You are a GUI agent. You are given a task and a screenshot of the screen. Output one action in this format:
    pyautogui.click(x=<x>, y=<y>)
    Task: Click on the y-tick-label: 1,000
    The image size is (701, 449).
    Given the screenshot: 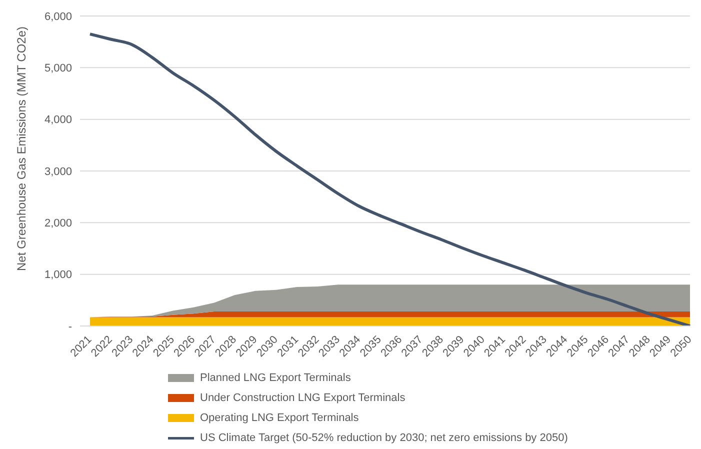 What is the action you would take?
    pyautogui.click(x=58, y=275)
    